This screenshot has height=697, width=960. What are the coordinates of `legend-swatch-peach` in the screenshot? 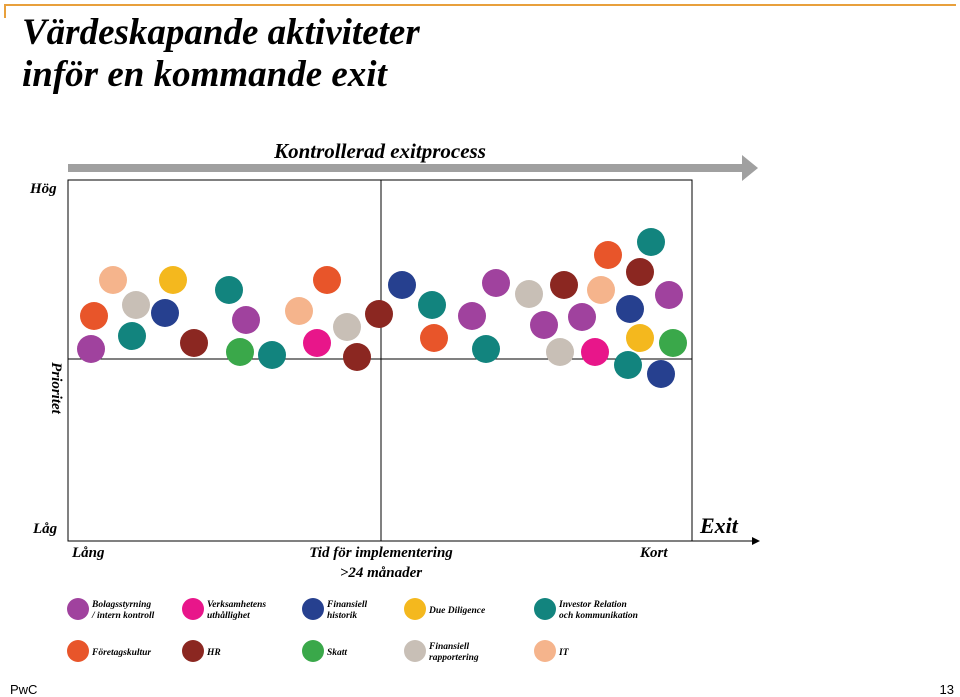 It's located at (545, 651).